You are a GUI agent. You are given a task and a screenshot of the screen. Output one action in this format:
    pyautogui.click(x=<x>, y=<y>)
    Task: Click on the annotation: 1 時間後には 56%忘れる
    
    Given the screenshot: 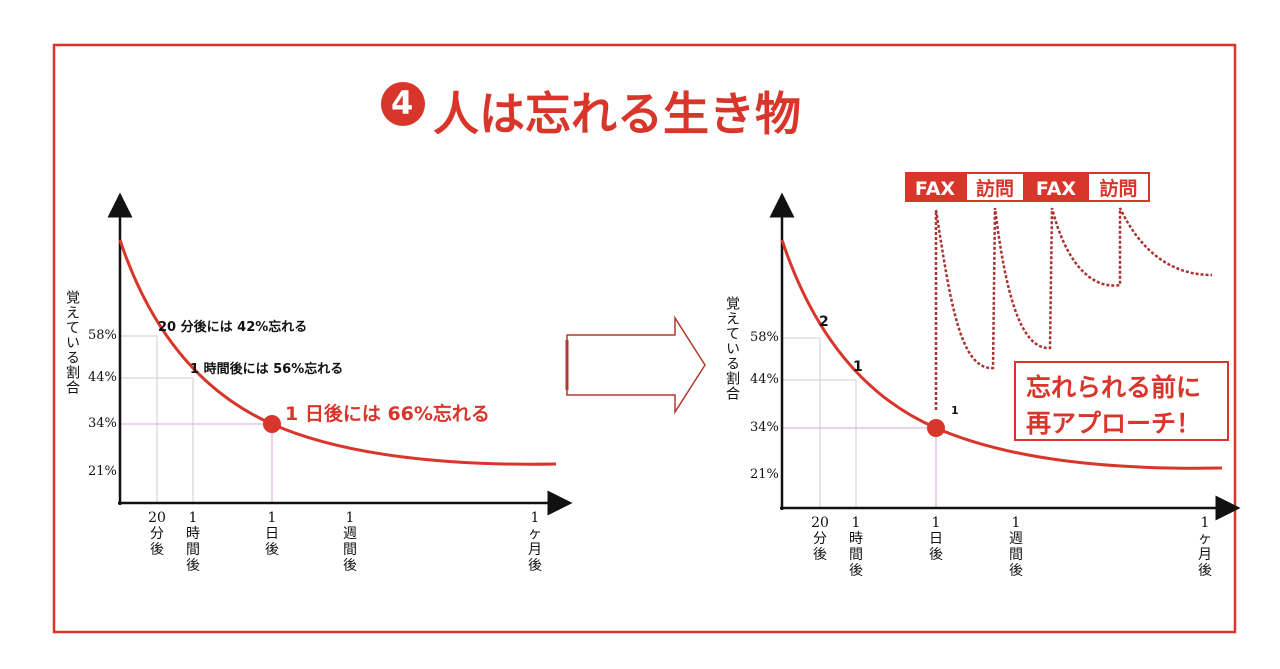 What is the action you would take?
    pyautogui.click(x=267, y=369)
    